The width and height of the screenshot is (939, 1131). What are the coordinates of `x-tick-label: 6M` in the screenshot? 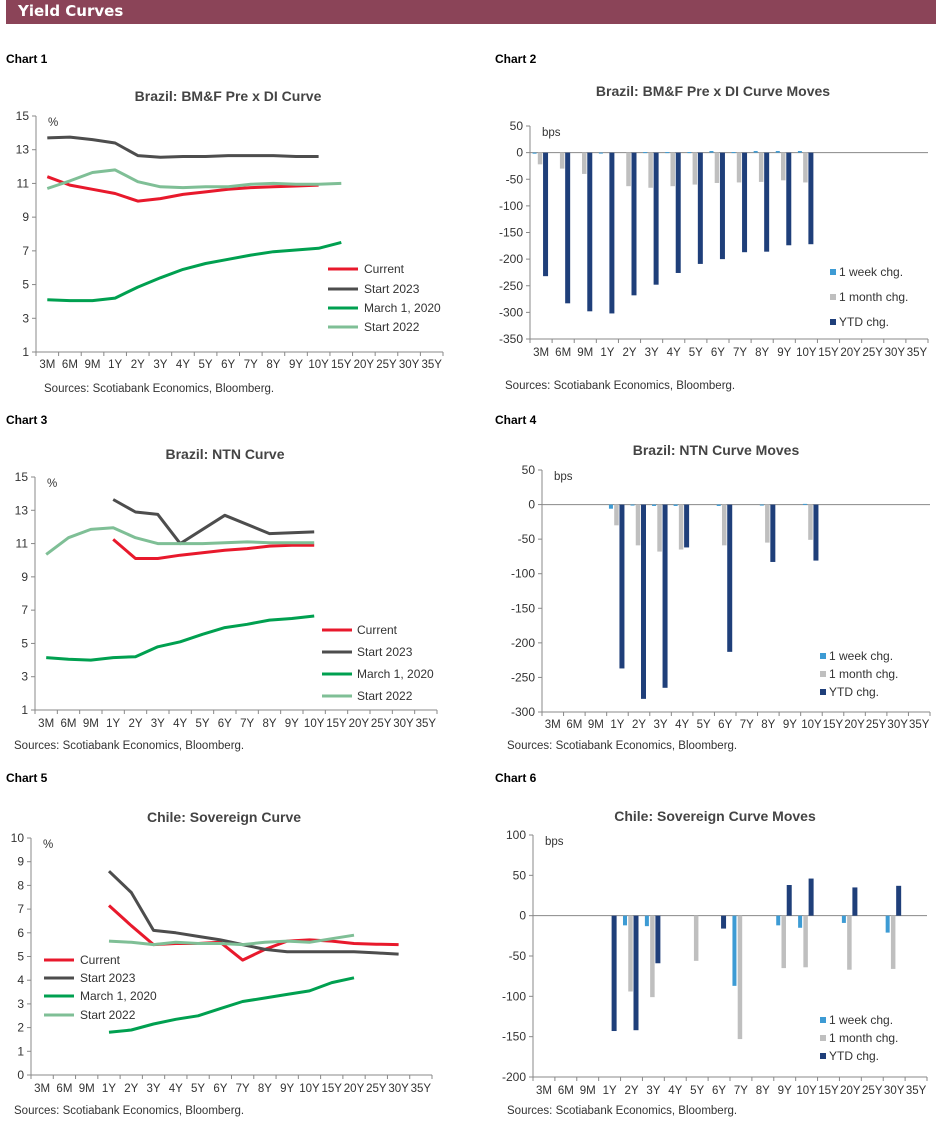 It's located at (574, 725).